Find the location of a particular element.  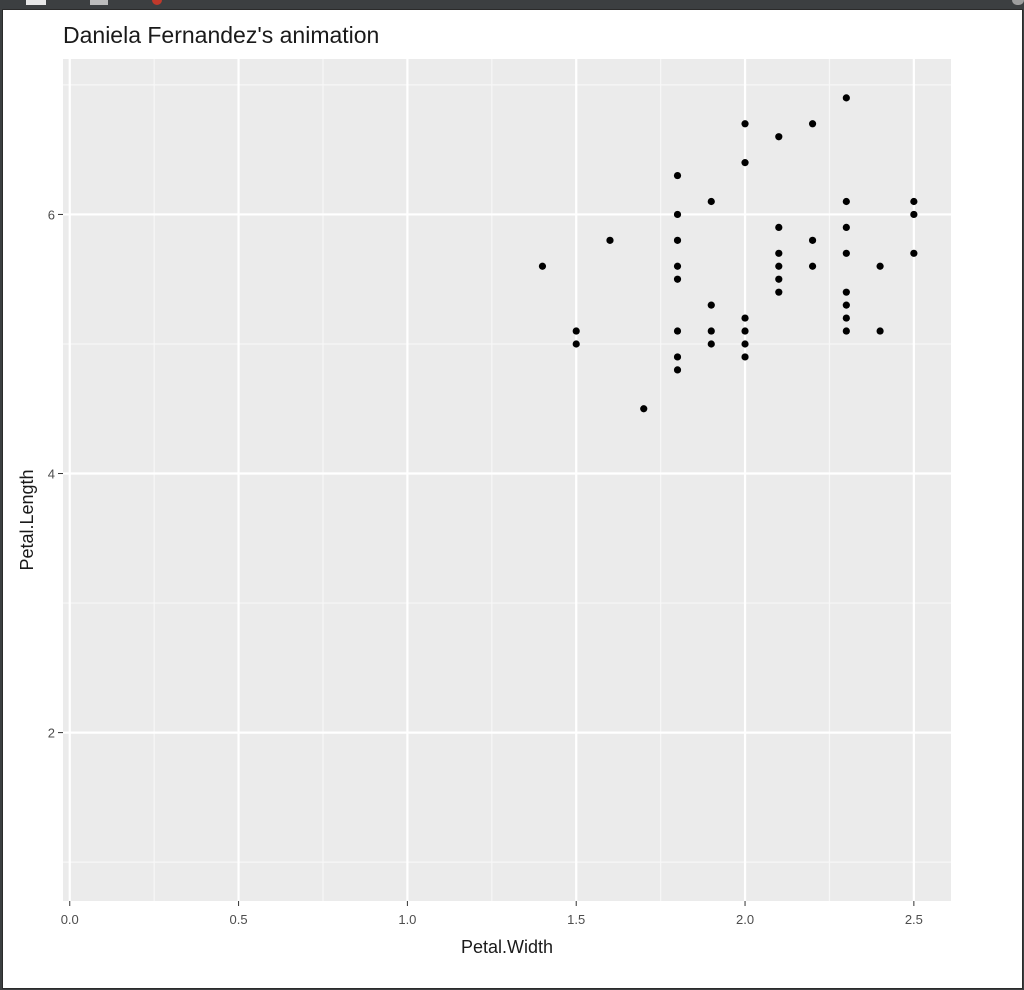

options-icon is located at coordinates (1018, 2).